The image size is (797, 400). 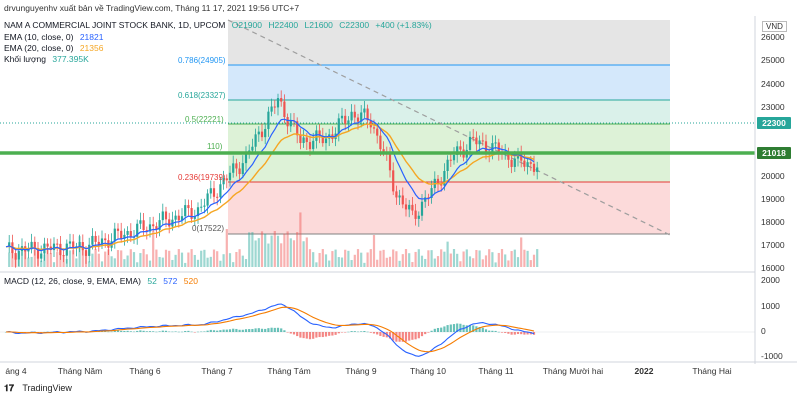 What do you see at coordinates (72, 281) in the screenshot?
I see `macd-label: MACD (12, 26, close, 9, EMA, EMA)` at bounding box center [72, 281].